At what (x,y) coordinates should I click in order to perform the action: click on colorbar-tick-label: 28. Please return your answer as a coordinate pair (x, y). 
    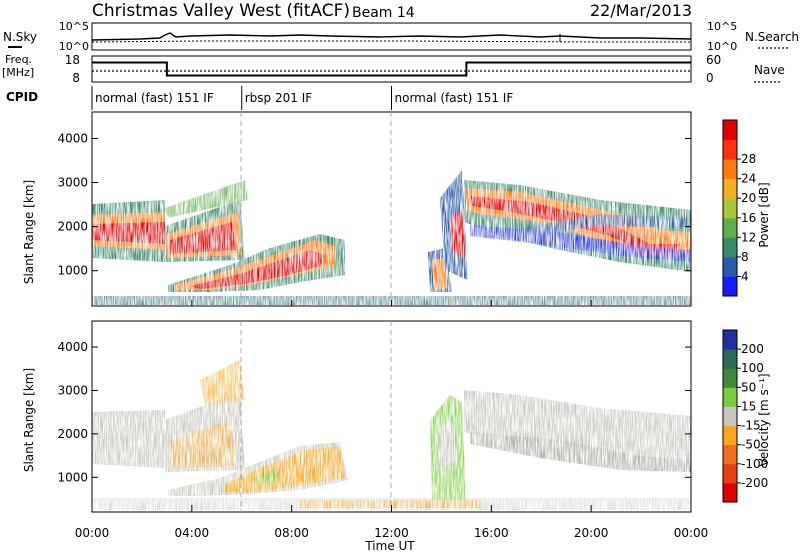
    Looking at the image, I should click on (748, 159).